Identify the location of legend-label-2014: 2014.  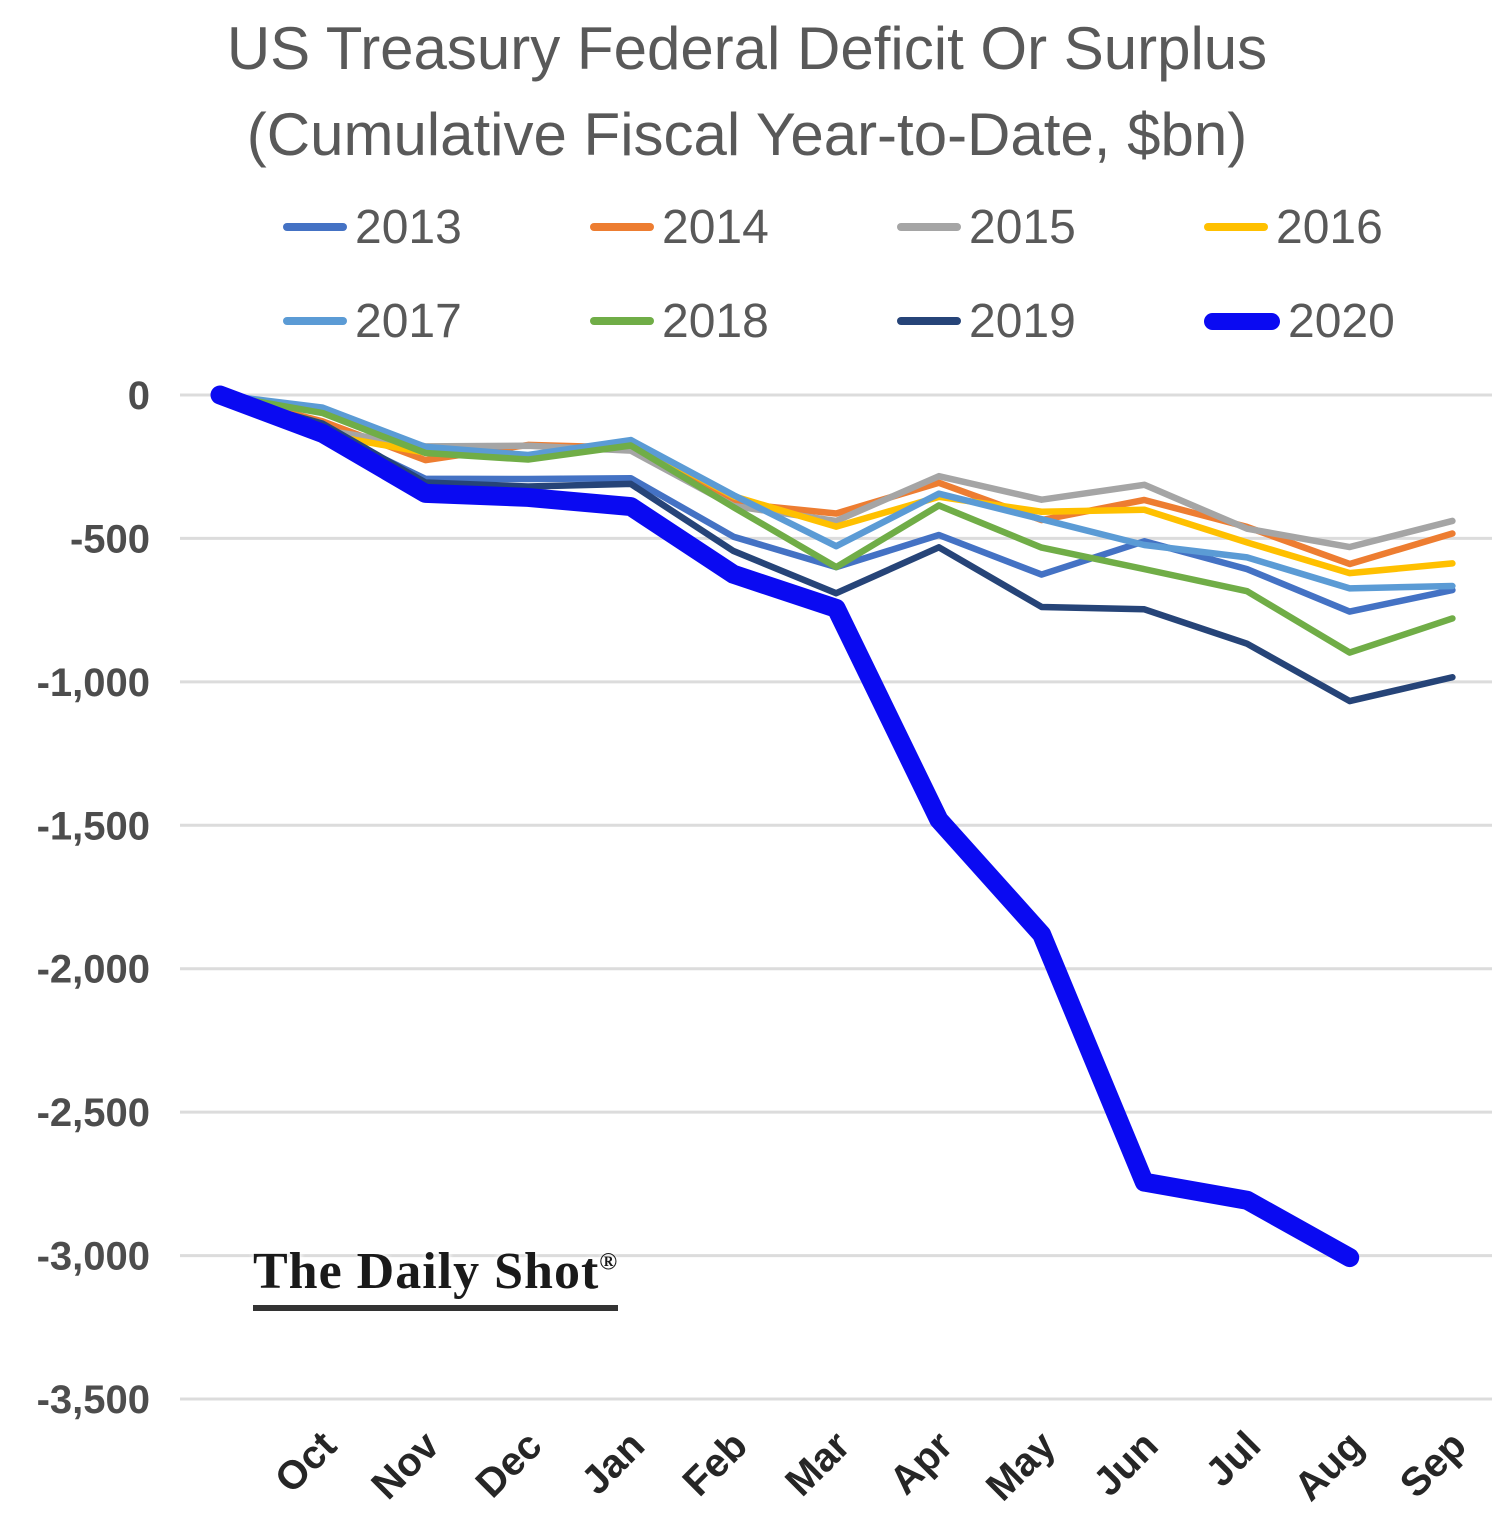
(715, 227).